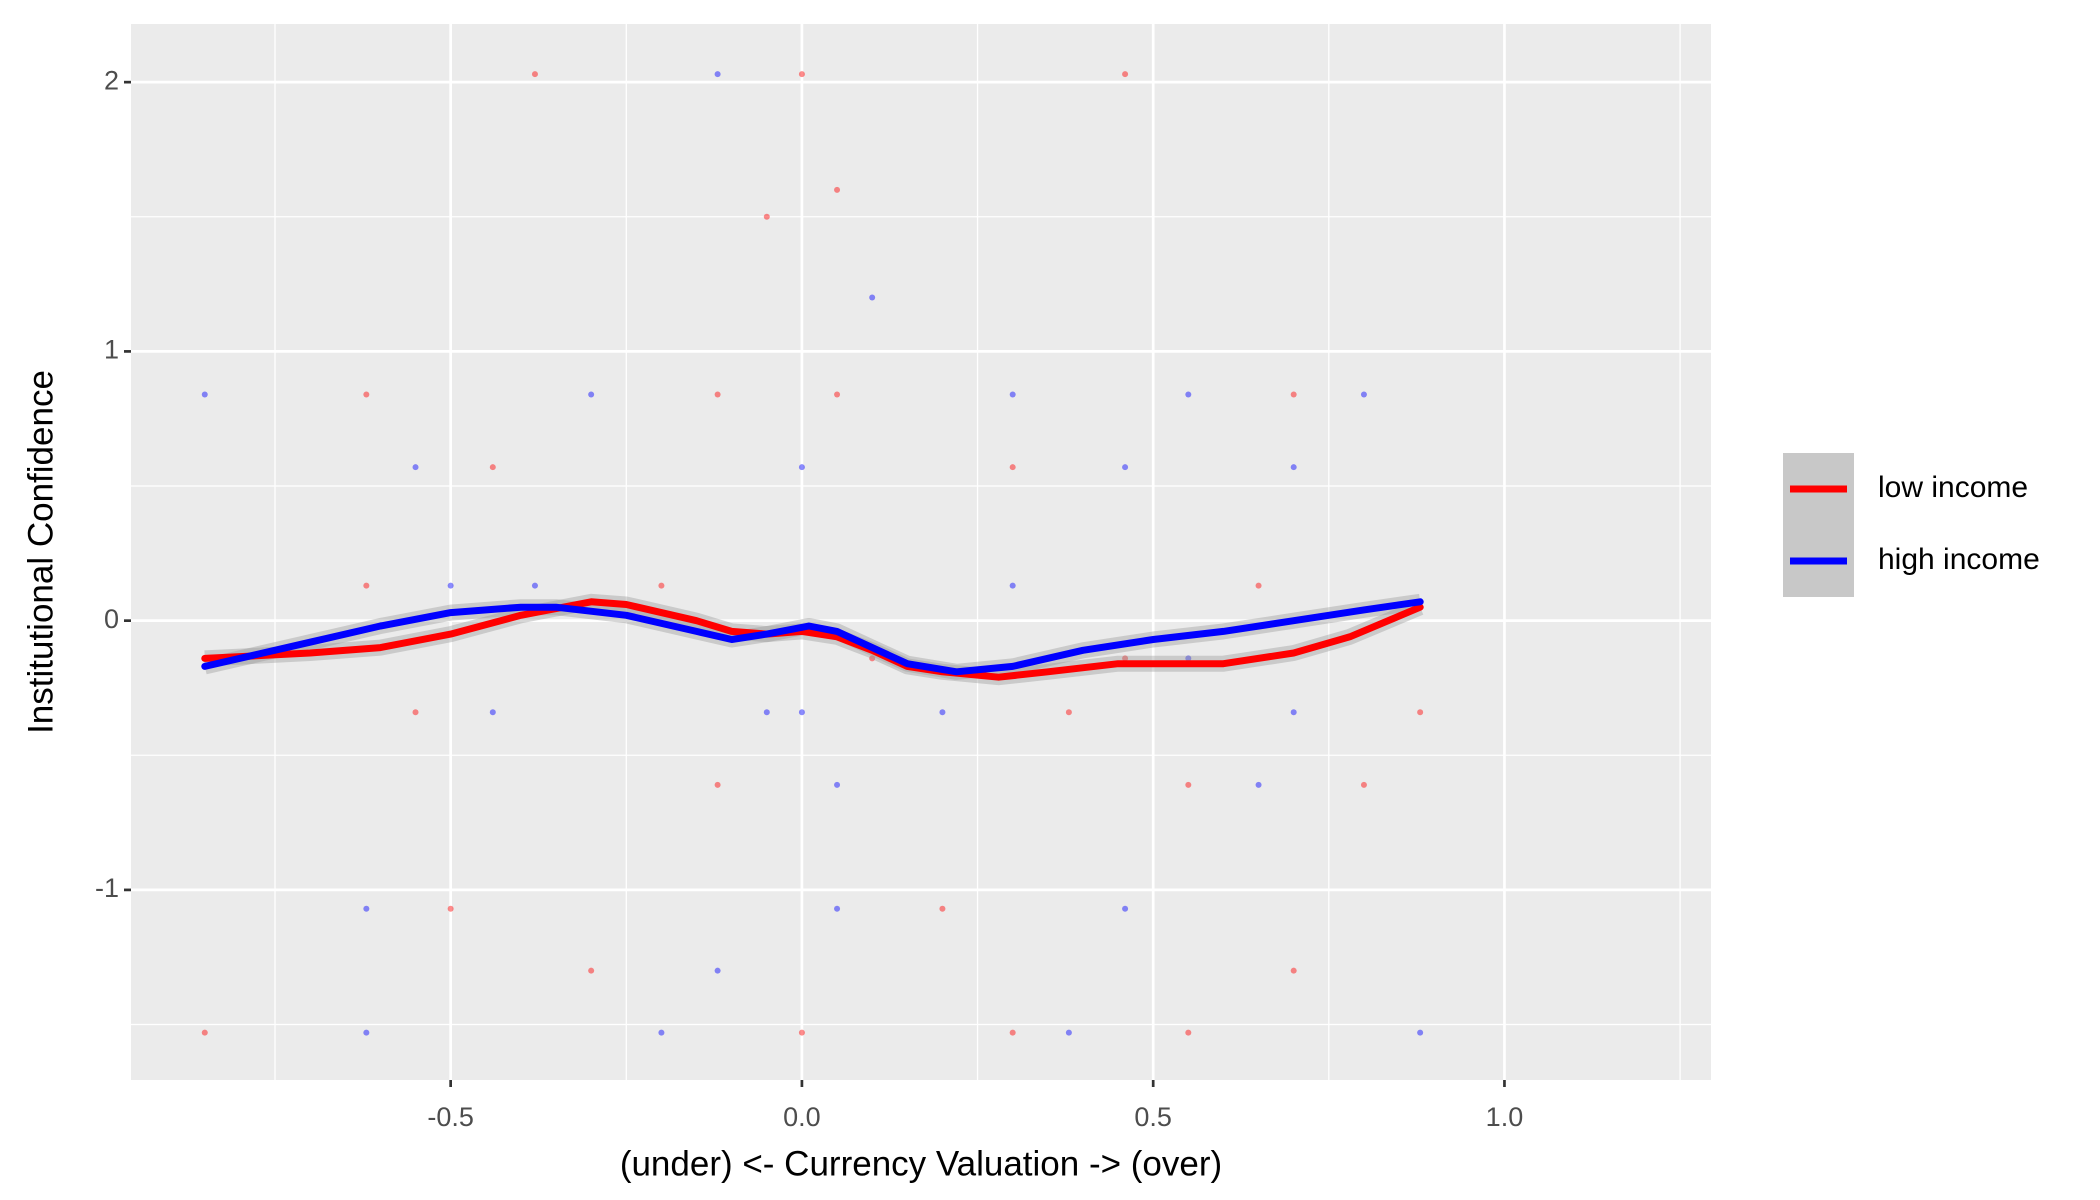  I want to click on x-axis-title: (under) <- Currency Valuation -> (over), so click(921, 1163).